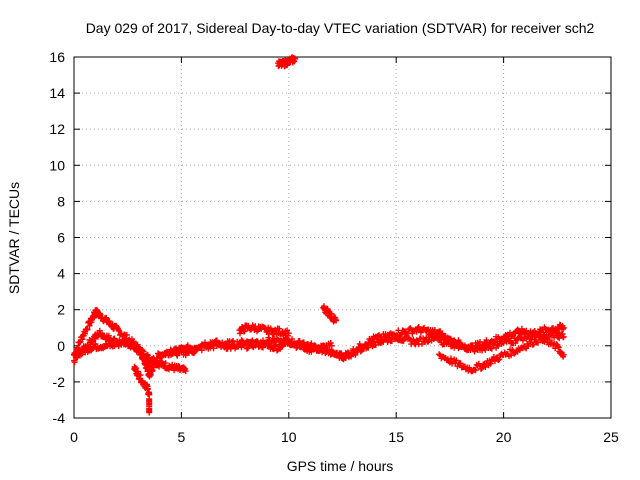 This screenshot has height=480, width=640. I want to click on series-track-f, so click(264, 330).